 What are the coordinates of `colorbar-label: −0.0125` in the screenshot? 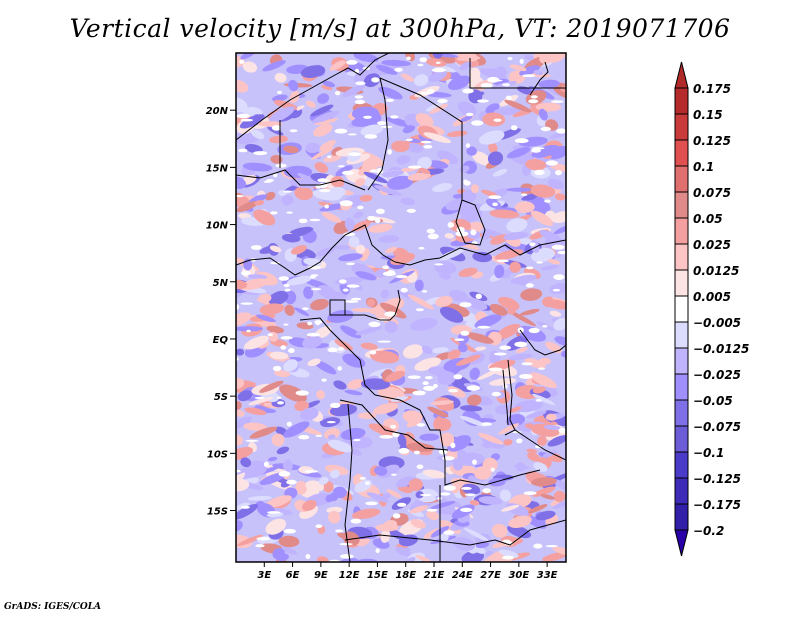 It's located at (721, 349).